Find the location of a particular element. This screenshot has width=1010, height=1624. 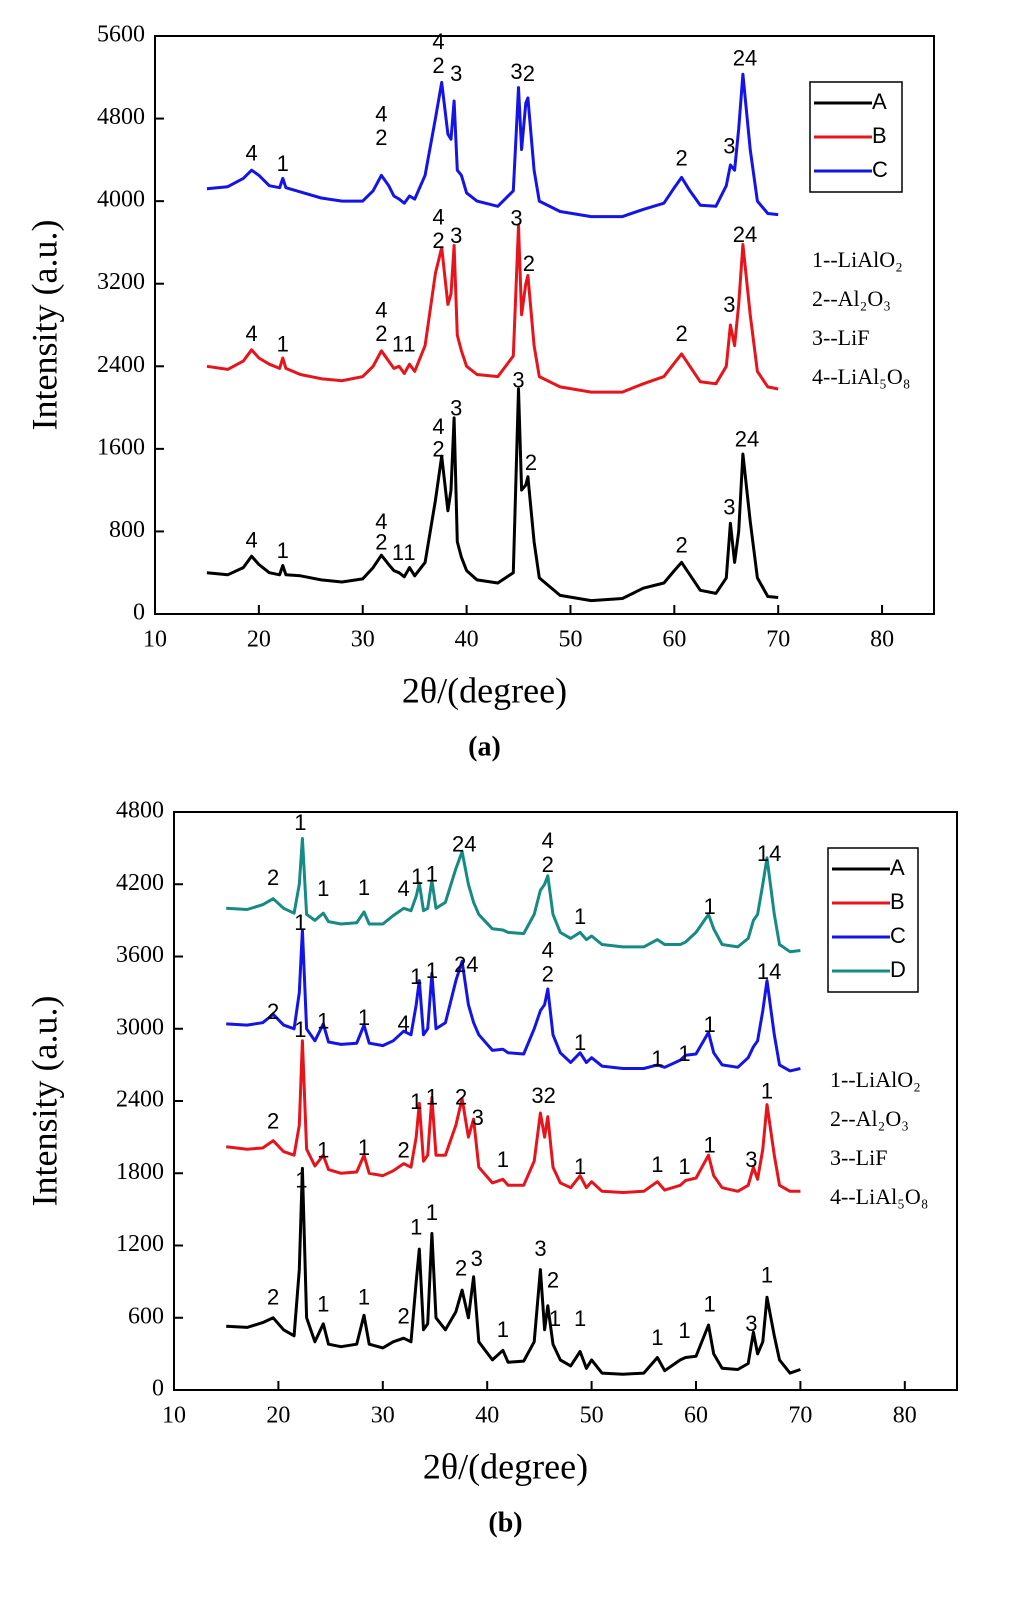

y-tick-label: 0 is located at coordinates (139, 613).